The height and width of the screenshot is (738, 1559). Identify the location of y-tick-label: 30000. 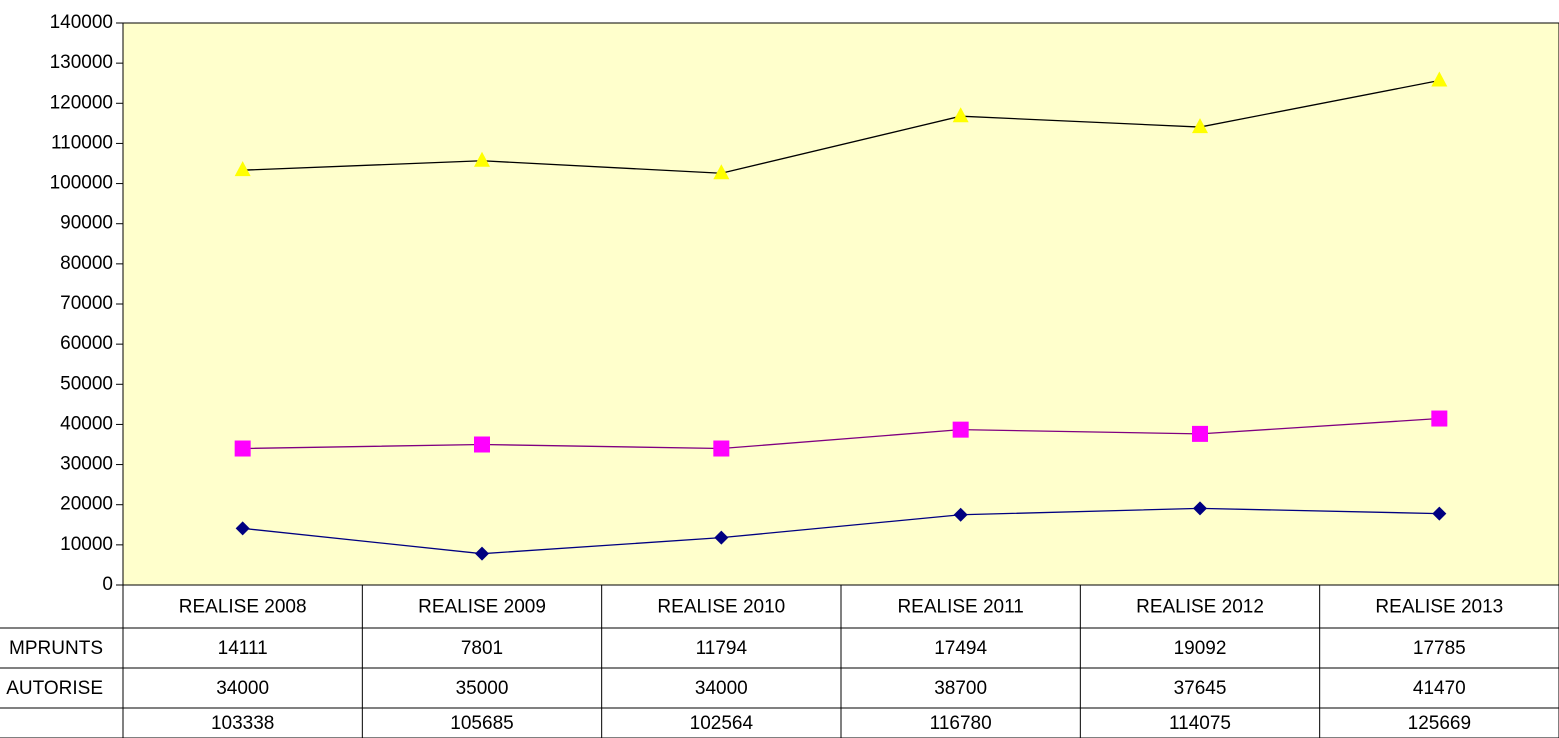
(86, 464).